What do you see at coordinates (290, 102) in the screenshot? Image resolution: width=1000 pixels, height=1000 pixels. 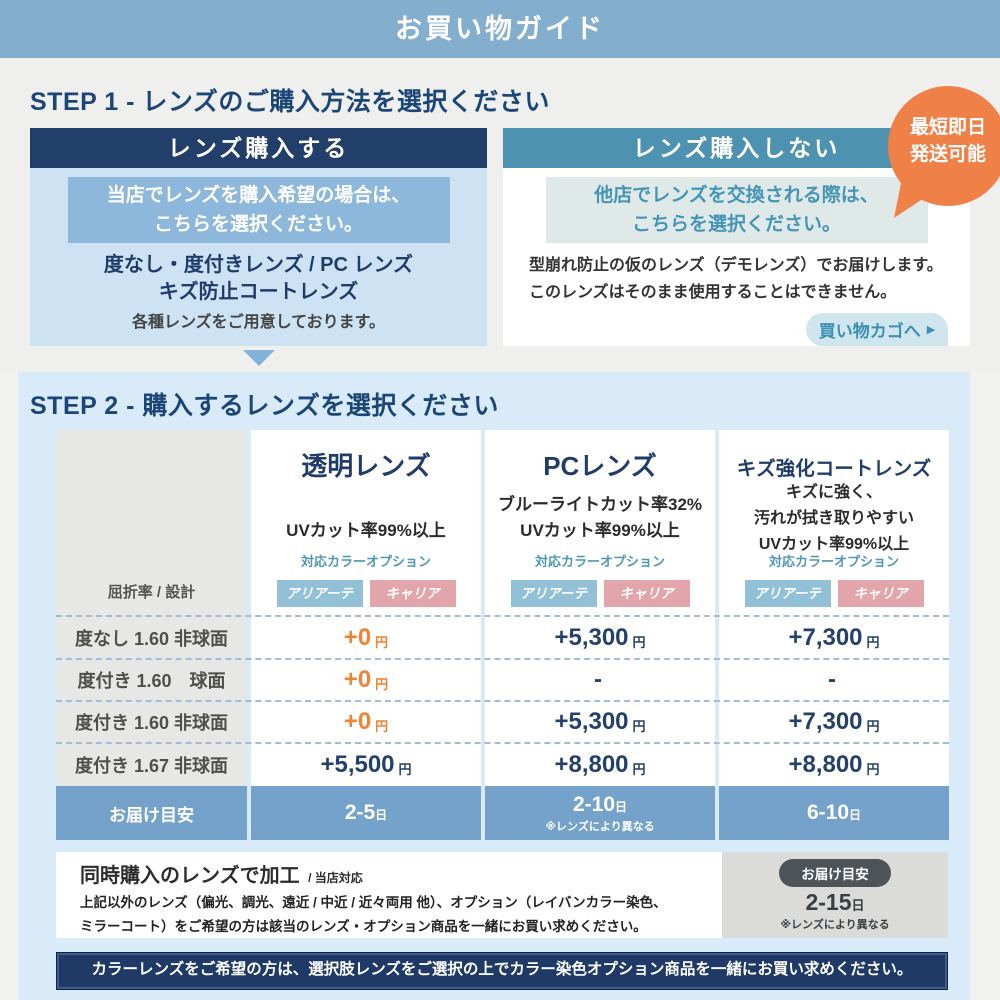 I see `step1-heading: STEP 1 - レンズのご購入方法を選択ください` at bounding box center [290, 102].